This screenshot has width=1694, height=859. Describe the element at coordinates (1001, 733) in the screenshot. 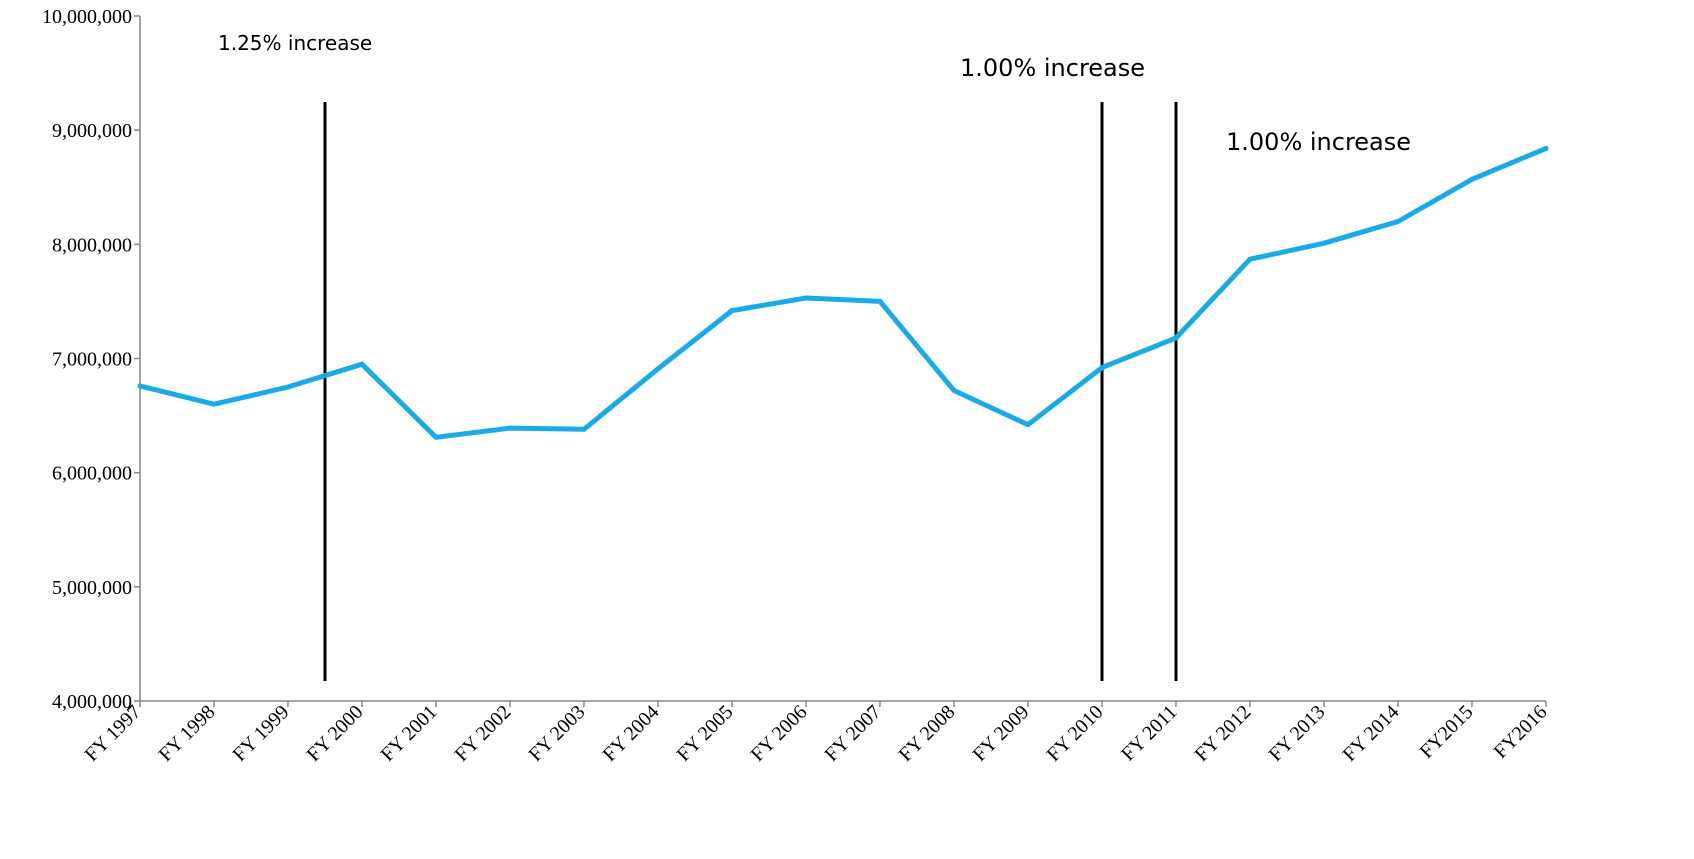

I see `x-tick-label: FY 2009` at that location.